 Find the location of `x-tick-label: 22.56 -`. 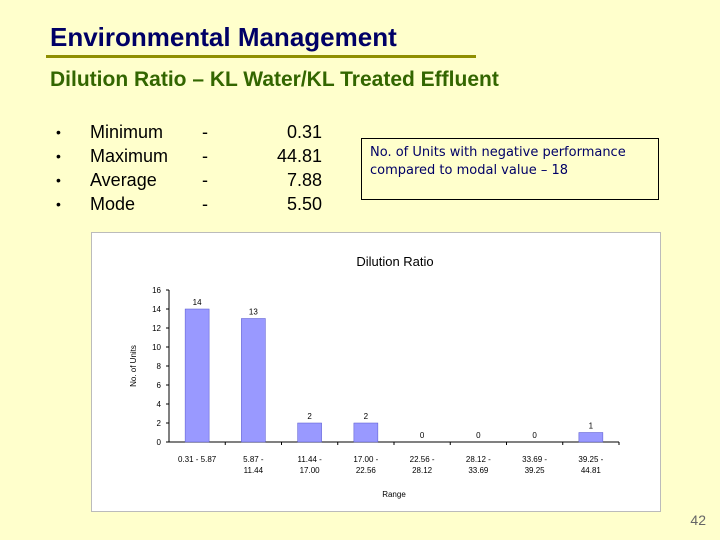

x-tick-label: 22.56 - is located at coordinates (422, 459).